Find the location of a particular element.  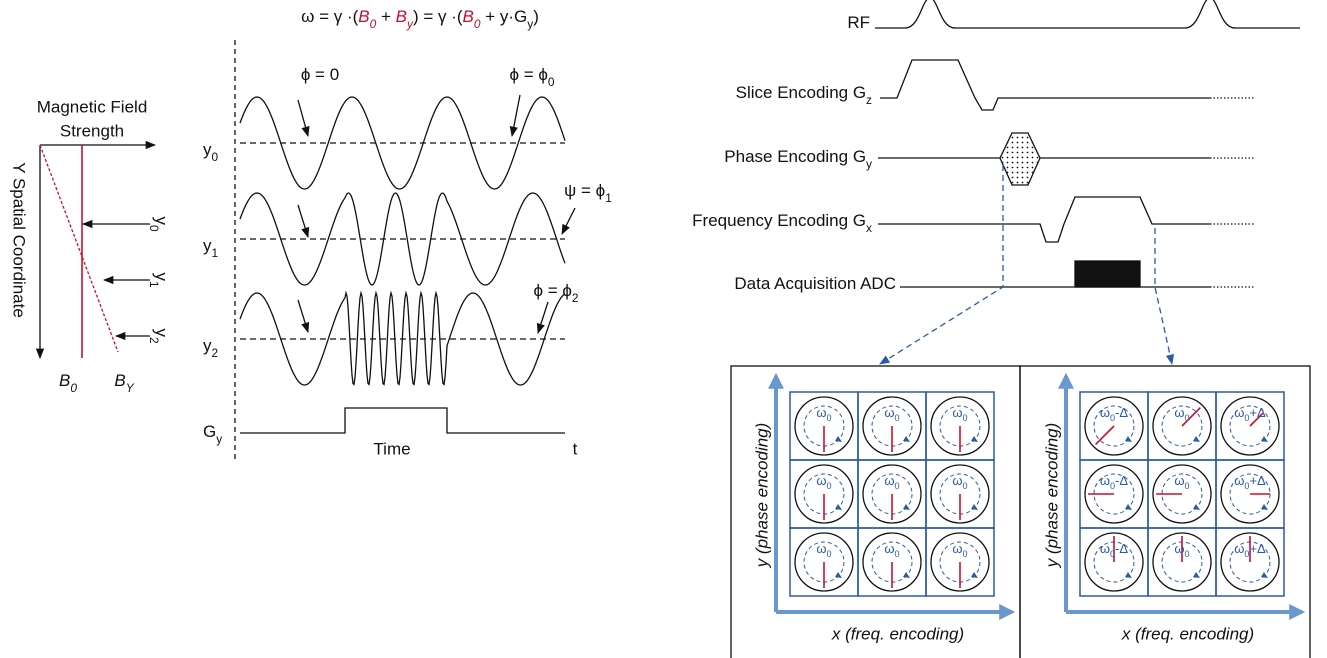

subscript: y is located at coordinates (530, 24).